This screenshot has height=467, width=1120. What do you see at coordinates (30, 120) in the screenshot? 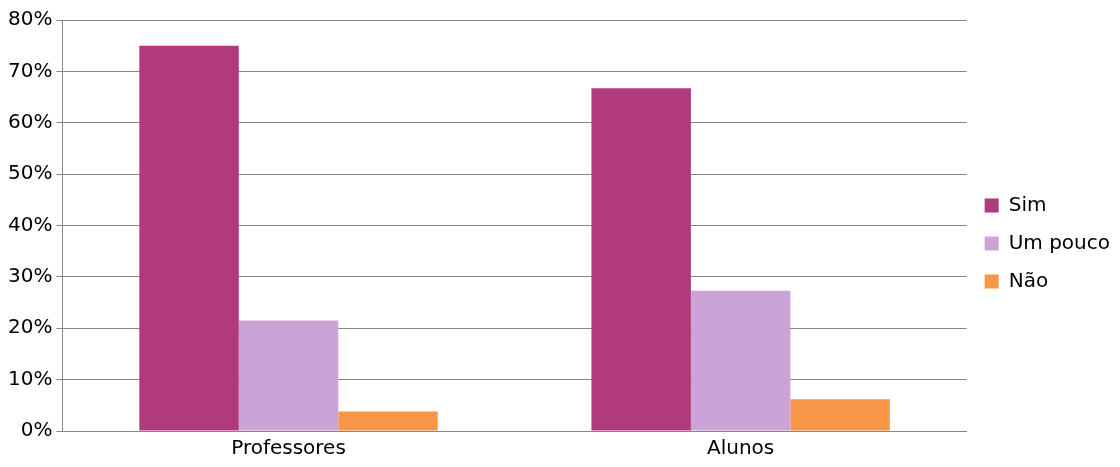
I see `y-tick-label: 60%` at bounding box center [30, 120].